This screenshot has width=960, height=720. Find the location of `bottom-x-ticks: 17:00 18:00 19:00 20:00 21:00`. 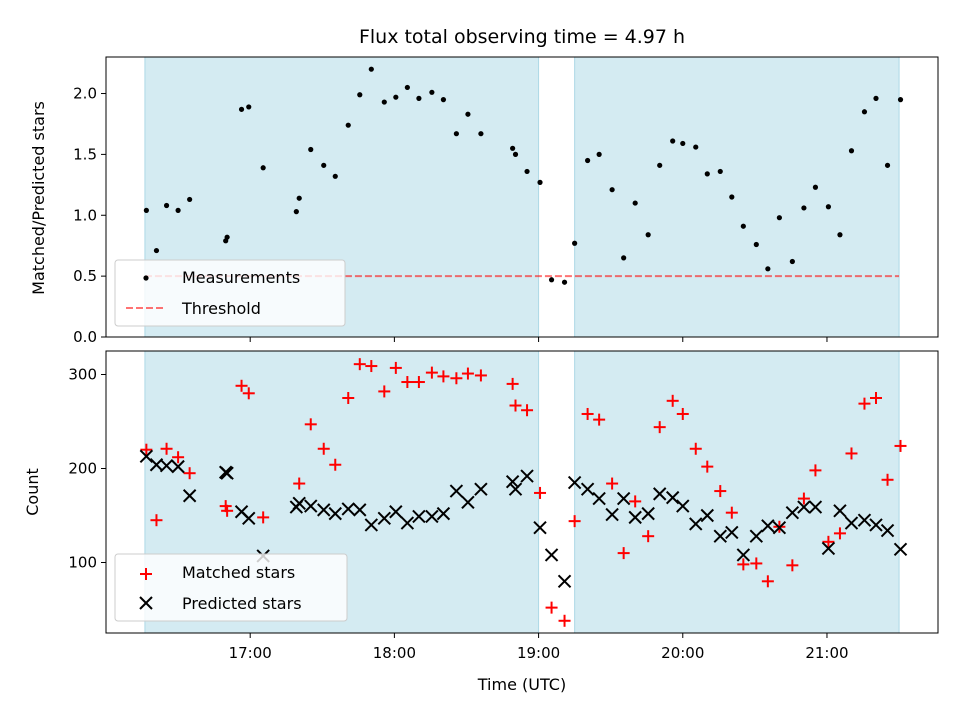

bottom-x-ticks: 17:00 18:00 19:00 20:00 21:00 is located at coordinates (539, 647).